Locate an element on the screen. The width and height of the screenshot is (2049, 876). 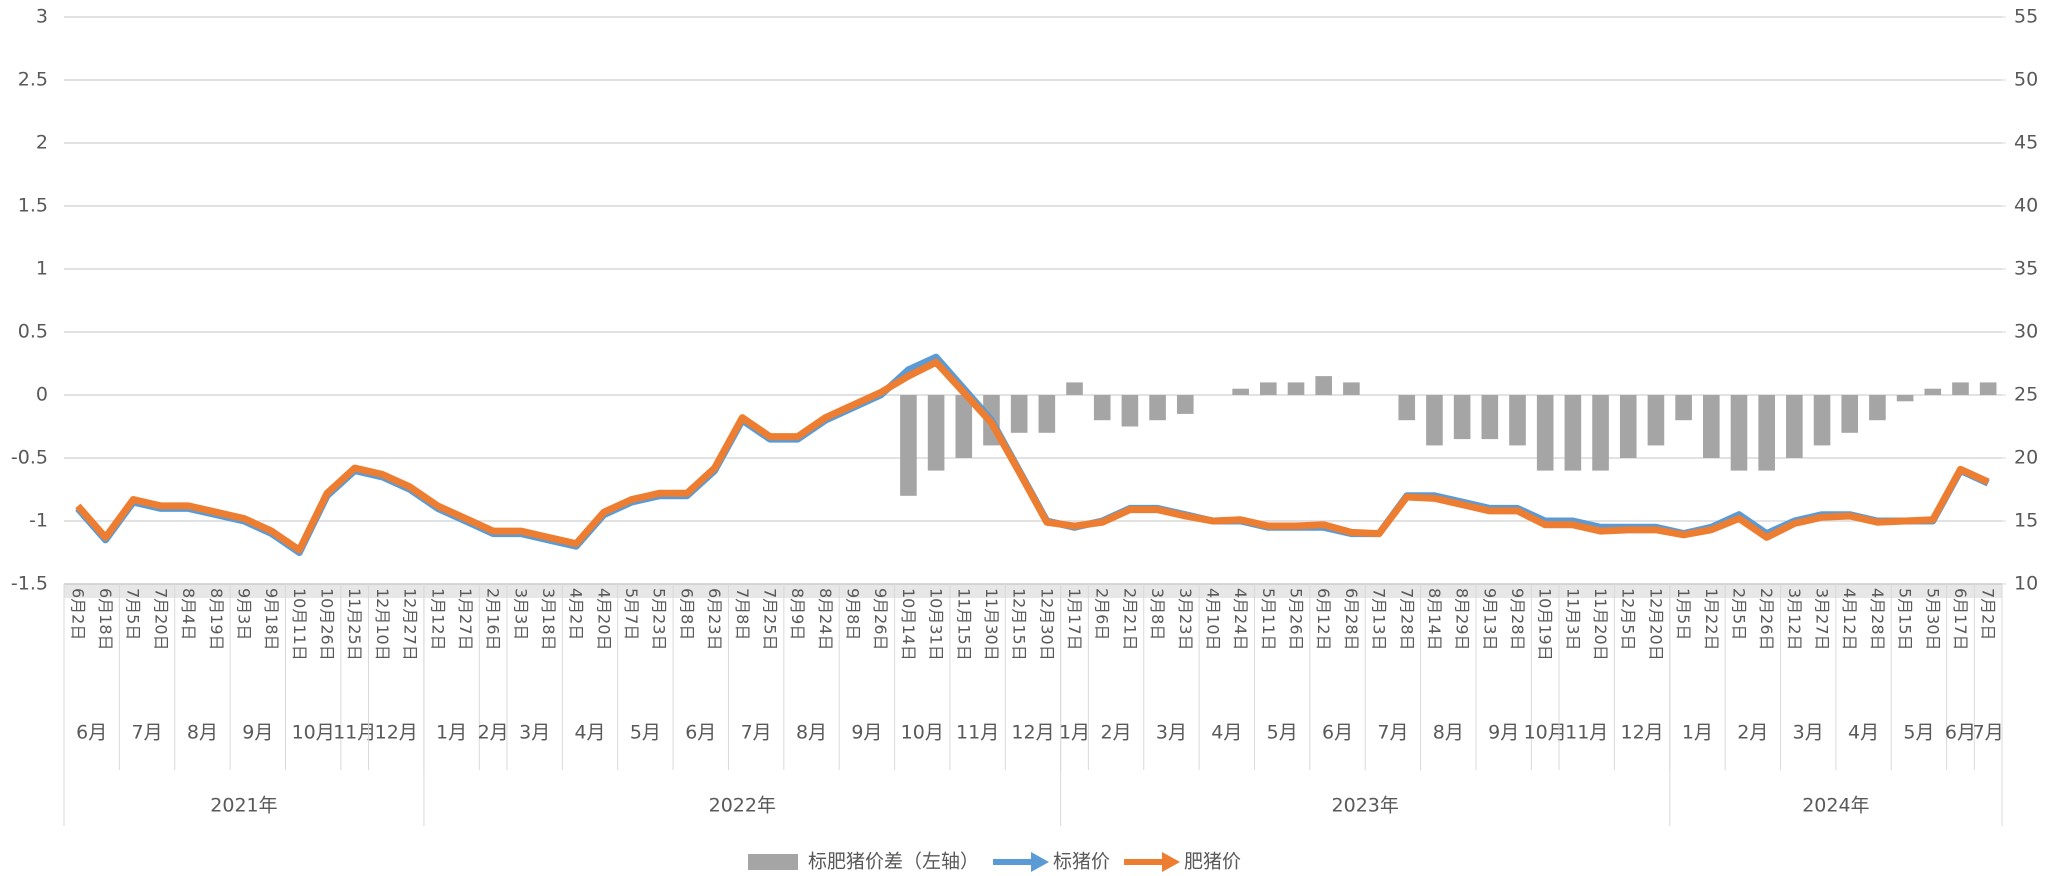
month-label: 2月 is located at coordinates (1116, 733).